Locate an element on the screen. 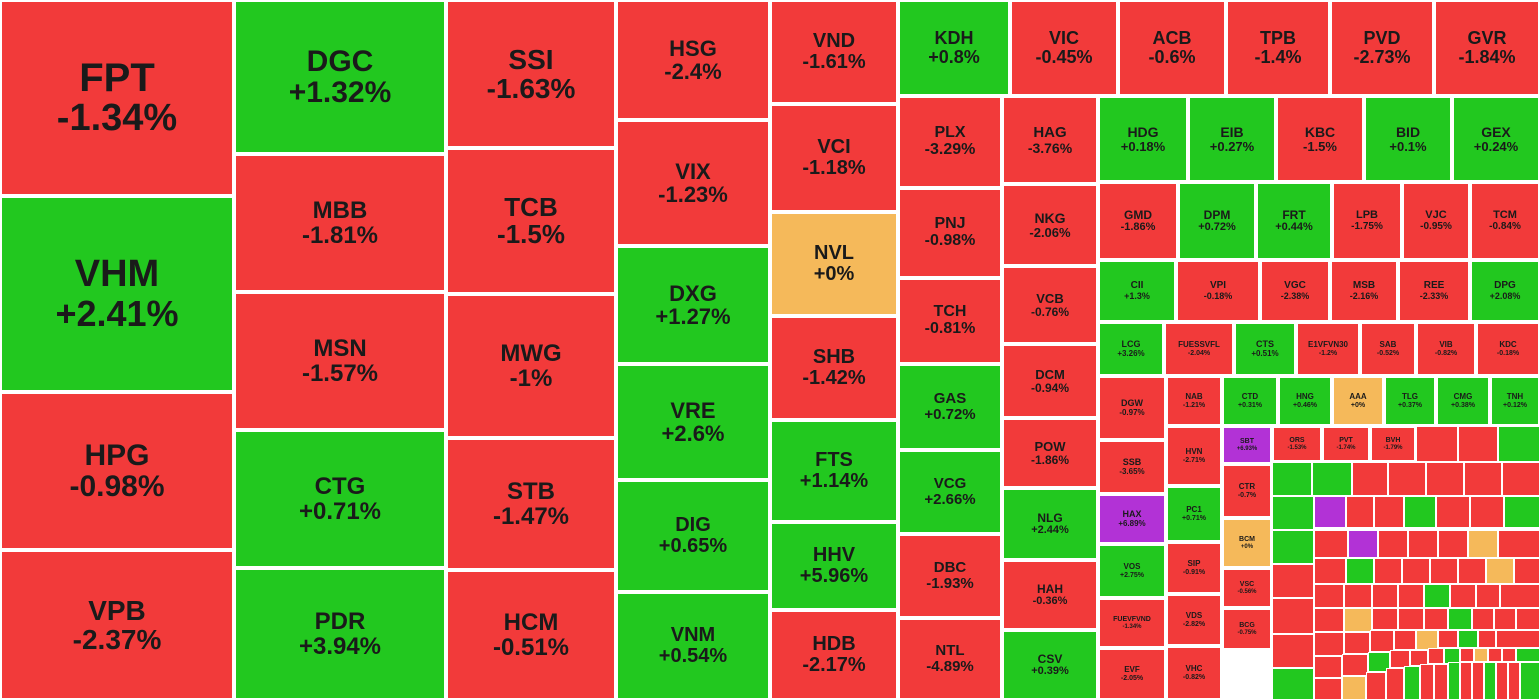 The image size is (1540, 700). tile-nab: NAB -1.21% is located at coordinates (1194, 401).